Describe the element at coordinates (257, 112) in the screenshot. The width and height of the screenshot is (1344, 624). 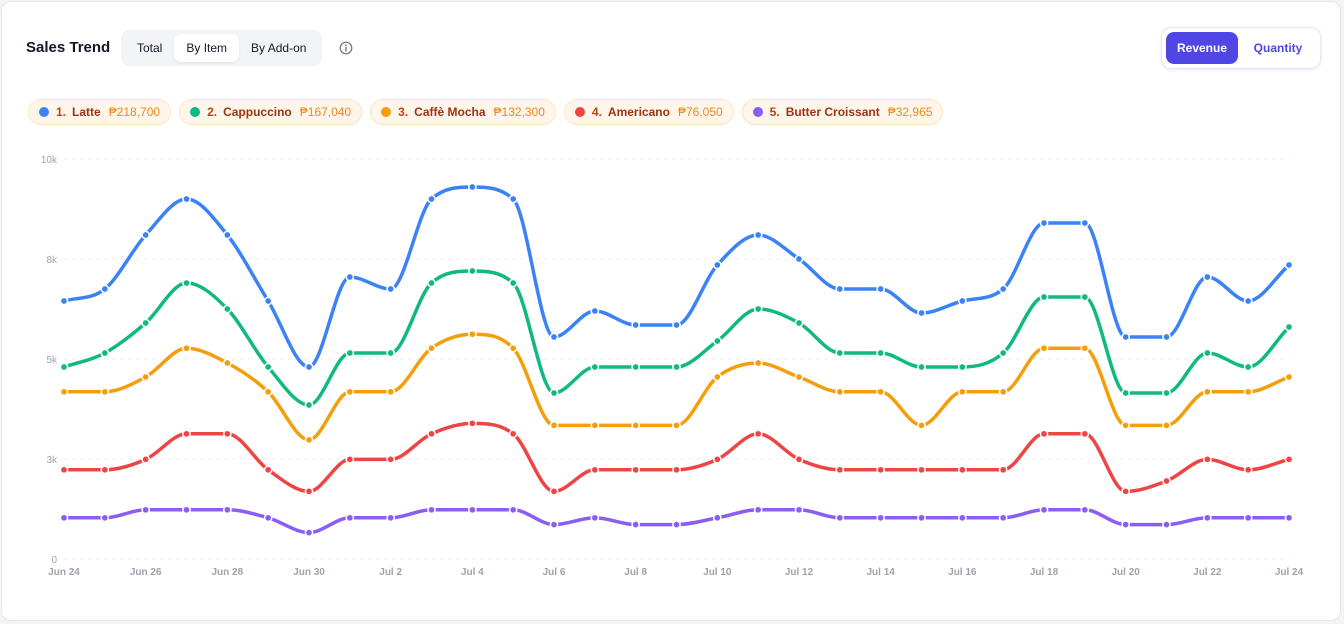
I see `legend-name: Cappuccino` at that location.